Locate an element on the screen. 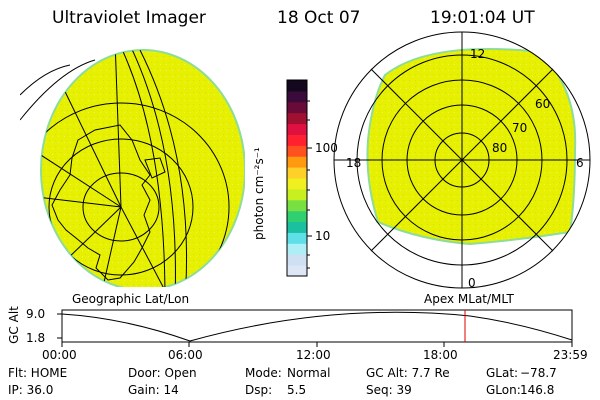 Image resolution: width=600 pixels, height=400 pixels. coastline is located at coordinates (101, 202).